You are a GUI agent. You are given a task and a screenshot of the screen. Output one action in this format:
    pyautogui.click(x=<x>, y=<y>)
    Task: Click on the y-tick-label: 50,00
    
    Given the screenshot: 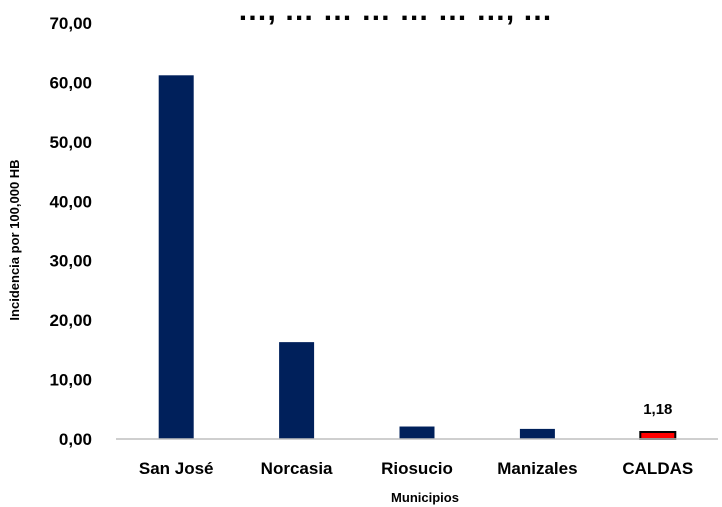 What is the action you would take?
    pyautogui.click(x=70, y=142)
    